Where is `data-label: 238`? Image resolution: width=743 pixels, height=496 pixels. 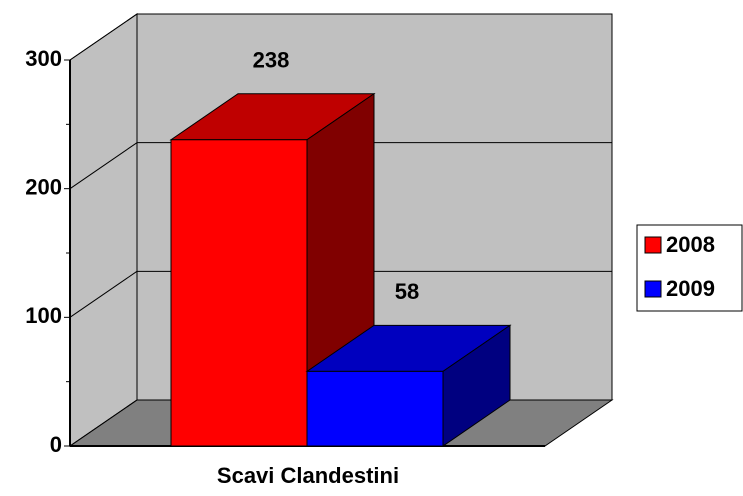
data-label: 238 is located at coordinates (271, 60).